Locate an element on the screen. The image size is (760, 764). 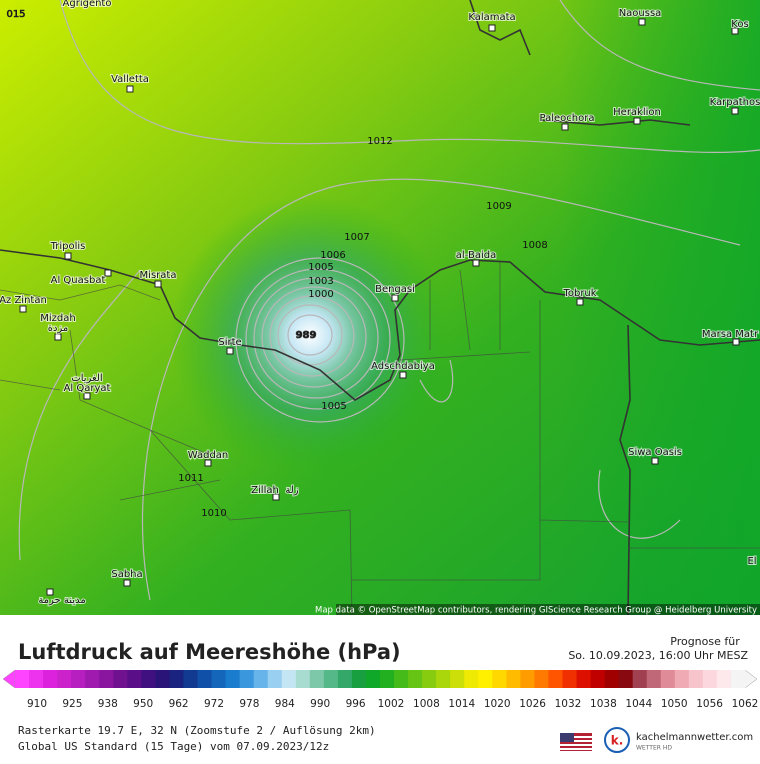
city-label: Waddan is located at coordinates (208, 455).